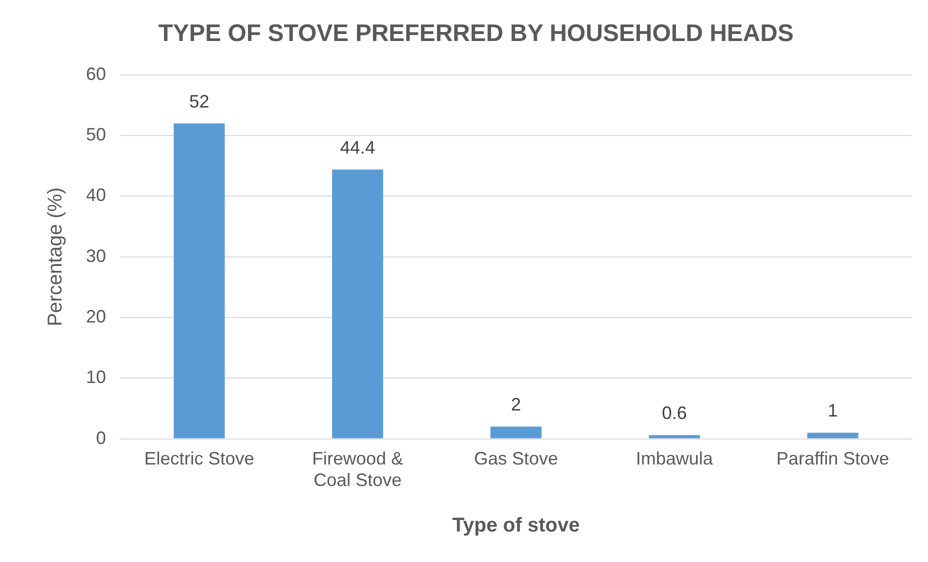 This screenshot has width=928, height=562. Describe the element at coordinates (833, 410) in the screenshot. I see `data-label: 1` at that location.